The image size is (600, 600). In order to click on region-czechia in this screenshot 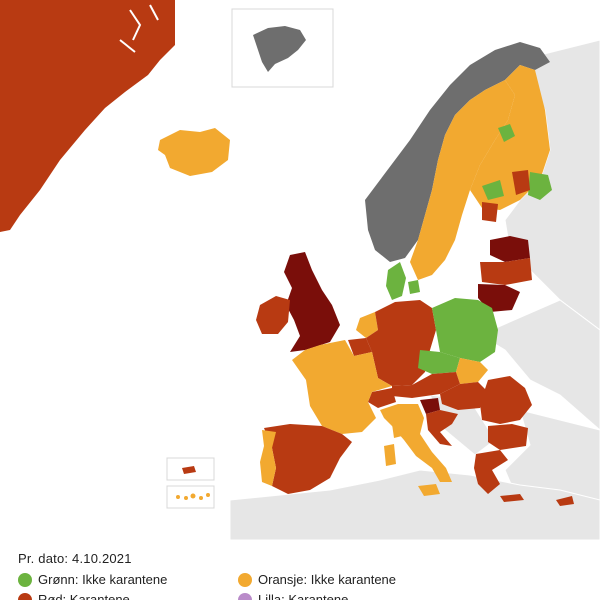, I will do `click(439, 362)`.